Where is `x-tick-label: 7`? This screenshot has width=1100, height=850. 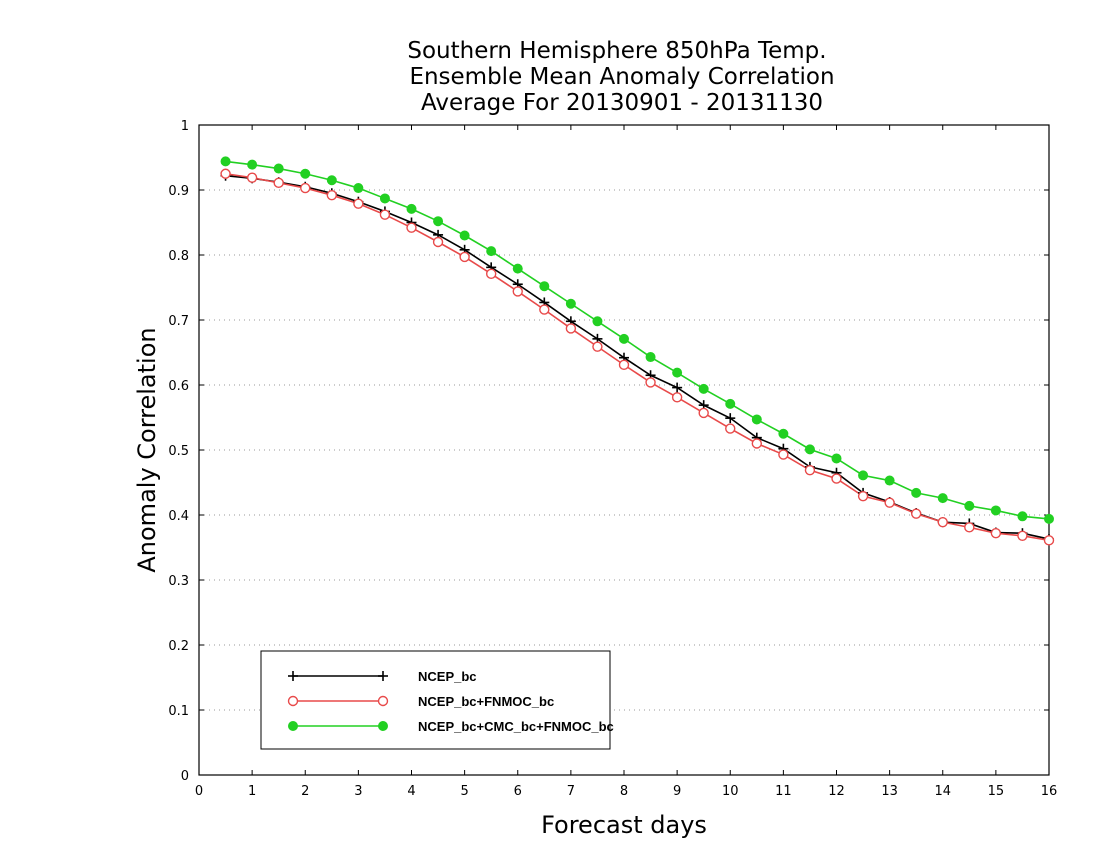
x-tick-label: 7 is located at coordinates (571, 791).